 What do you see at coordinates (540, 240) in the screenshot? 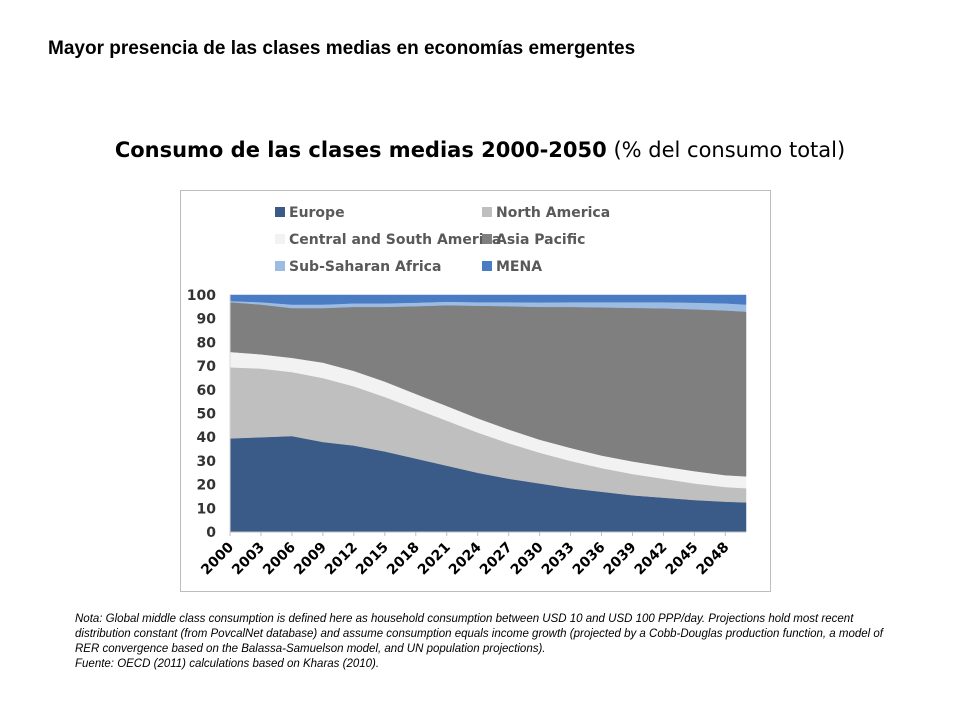
I see `legend-label-3: Asia Pacific` at bounding box center [540, 240].